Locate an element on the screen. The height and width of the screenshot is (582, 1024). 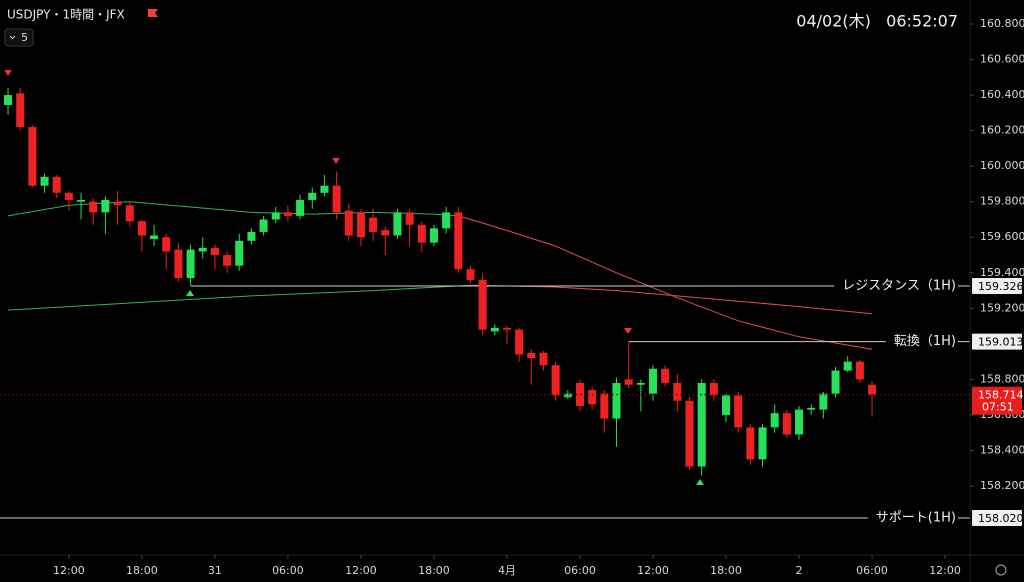
y-tick-label: 158.400 is located at coordinates (1002, 450).